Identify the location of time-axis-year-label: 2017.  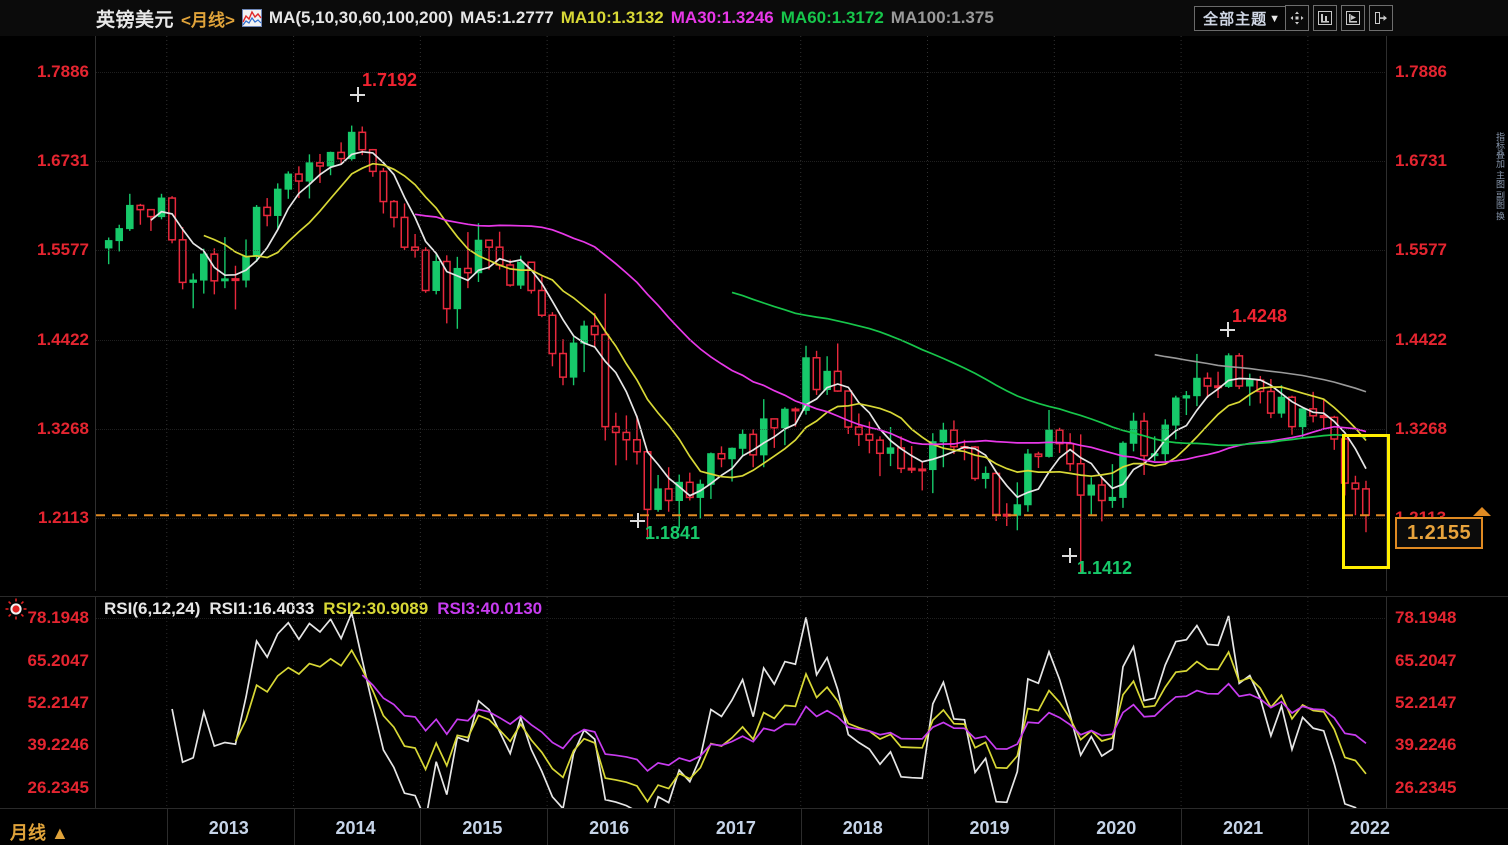
(735, 828).